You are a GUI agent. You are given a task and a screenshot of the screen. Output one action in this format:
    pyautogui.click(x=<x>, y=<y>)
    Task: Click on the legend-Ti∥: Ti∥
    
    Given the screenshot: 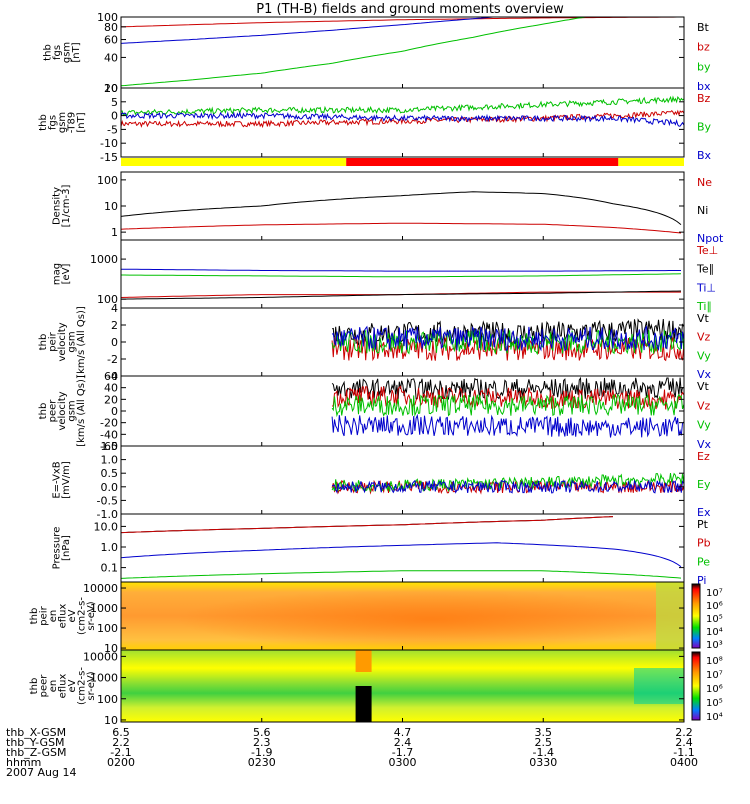 What is the action you would take?
    pyautogui.click(x=704, y=306)
    